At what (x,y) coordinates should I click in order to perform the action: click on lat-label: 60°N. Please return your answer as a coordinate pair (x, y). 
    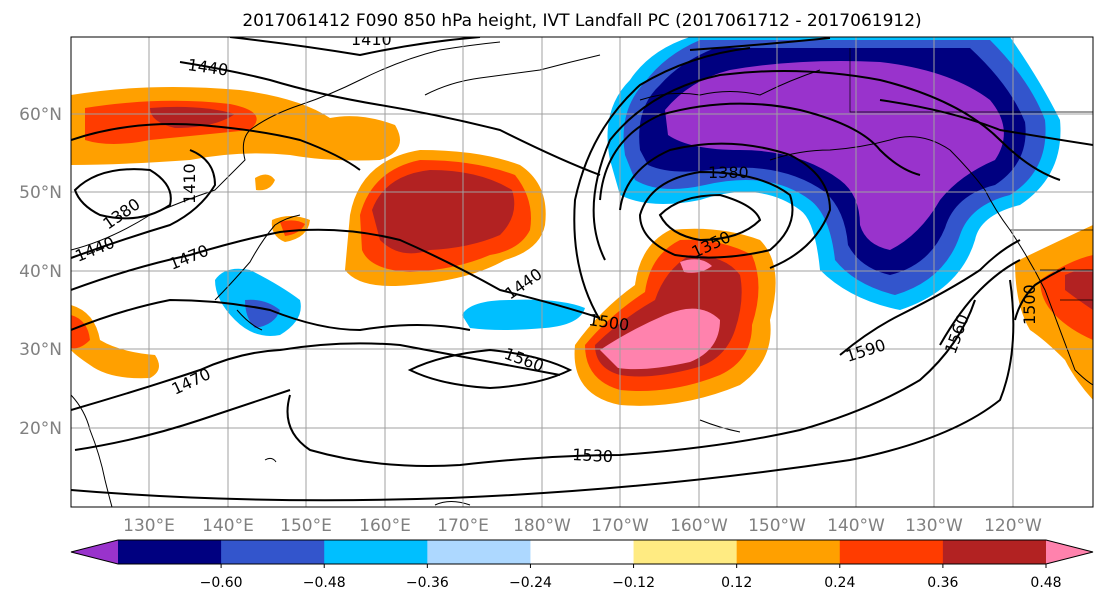
    Looking at the image, I should click on (40, 115).